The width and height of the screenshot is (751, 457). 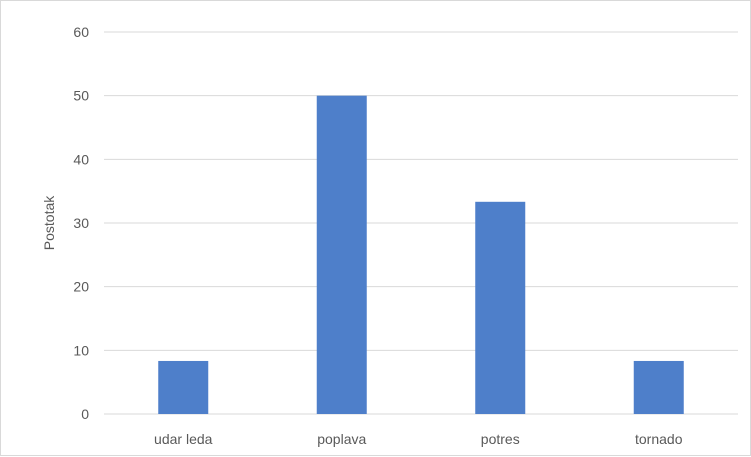 What do you see at coordinates (49, 222) in the screenshot?
I see `y-axis-title: Postotak` at bounding box center [49, 222].